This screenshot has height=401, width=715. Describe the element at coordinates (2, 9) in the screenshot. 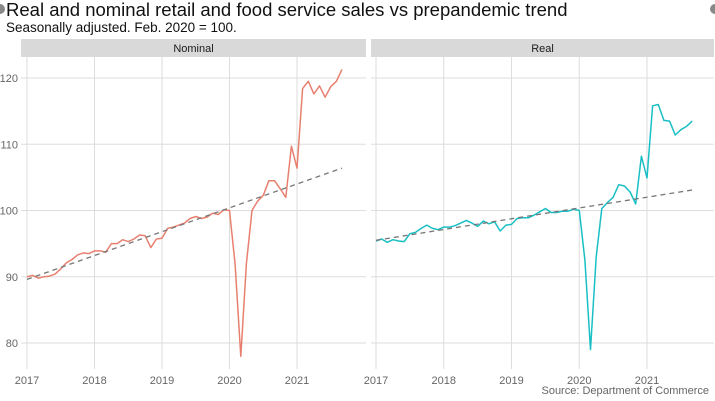

I see `left-edge-marker` at that location.